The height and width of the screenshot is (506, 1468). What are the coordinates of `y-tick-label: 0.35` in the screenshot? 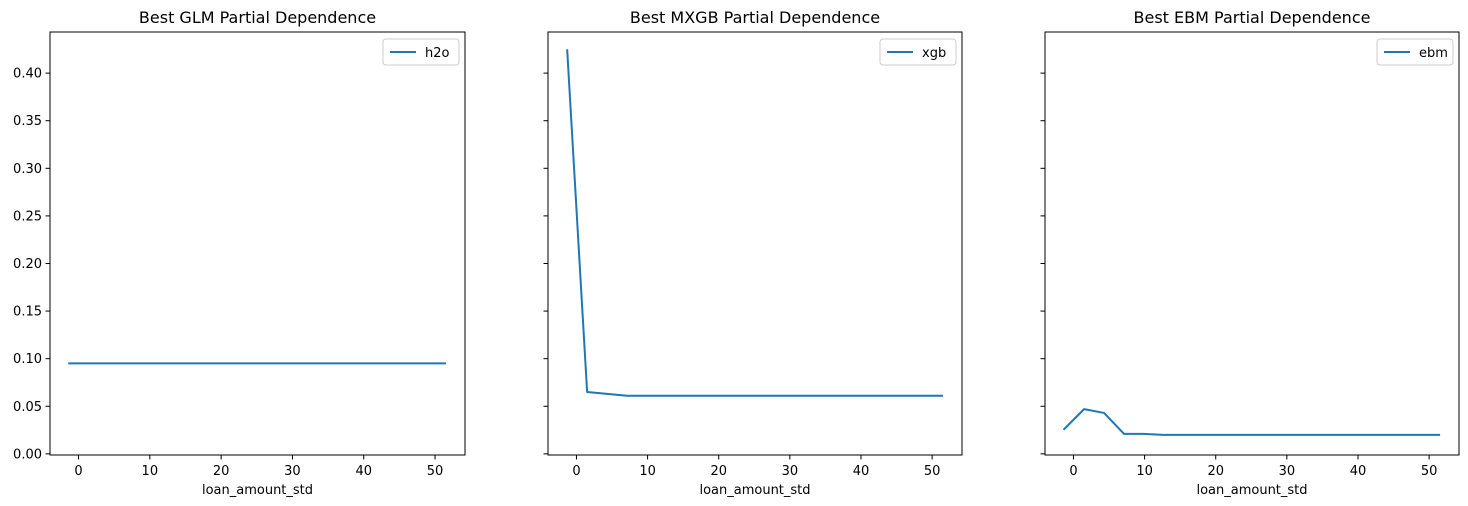 It's located at (27, 121).